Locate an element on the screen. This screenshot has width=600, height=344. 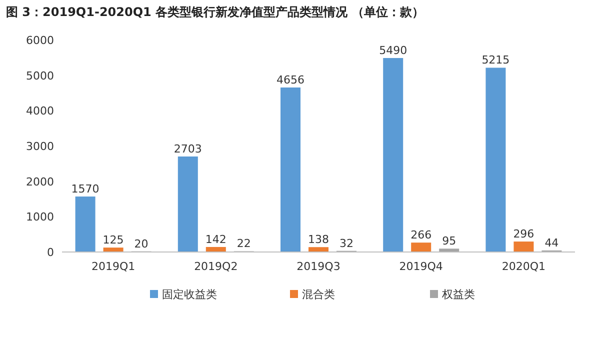
data-label: 20 is located at coordinates (141, 243).